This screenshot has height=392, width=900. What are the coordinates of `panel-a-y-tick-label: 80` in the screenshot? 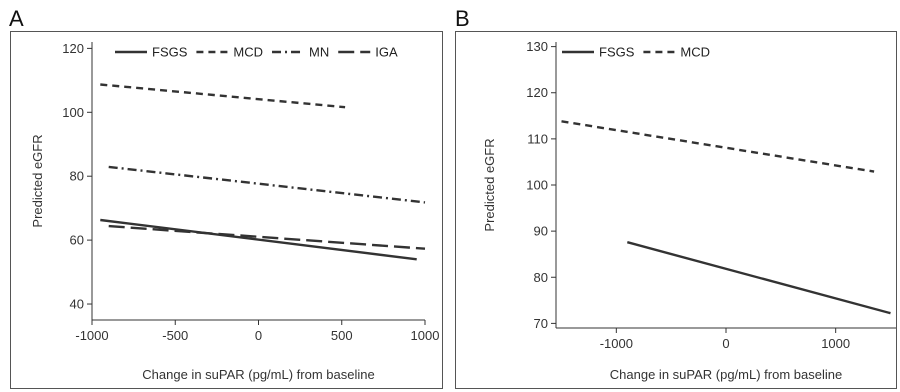 It's located at (77, 176).